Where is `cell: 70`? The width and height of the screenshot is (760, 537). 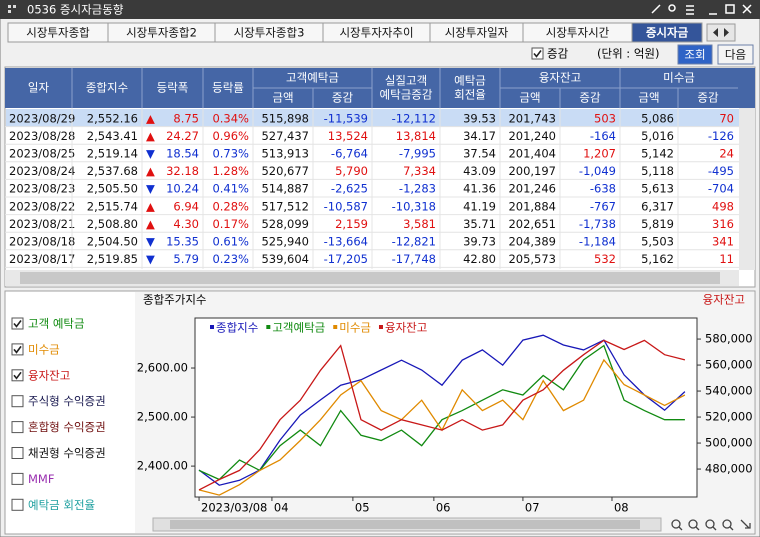 cell: 70 is located at coordinates (726, 118).